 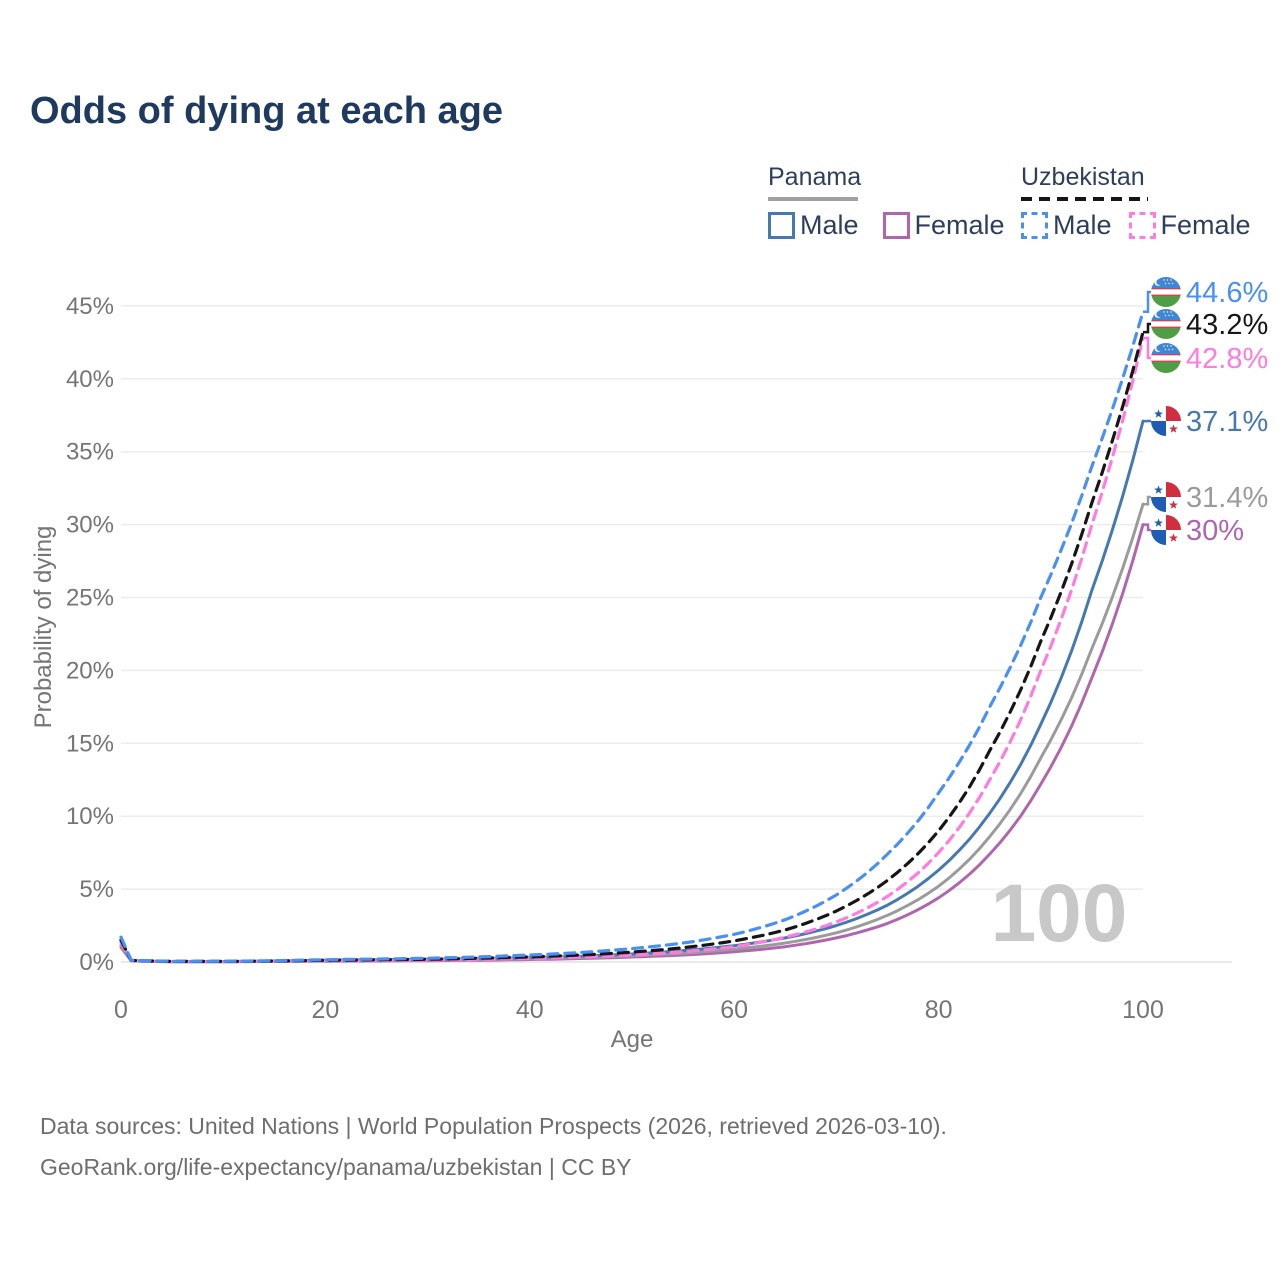 I want to click on y-axis-title: Probability of dying, so click(x=43, y=627).